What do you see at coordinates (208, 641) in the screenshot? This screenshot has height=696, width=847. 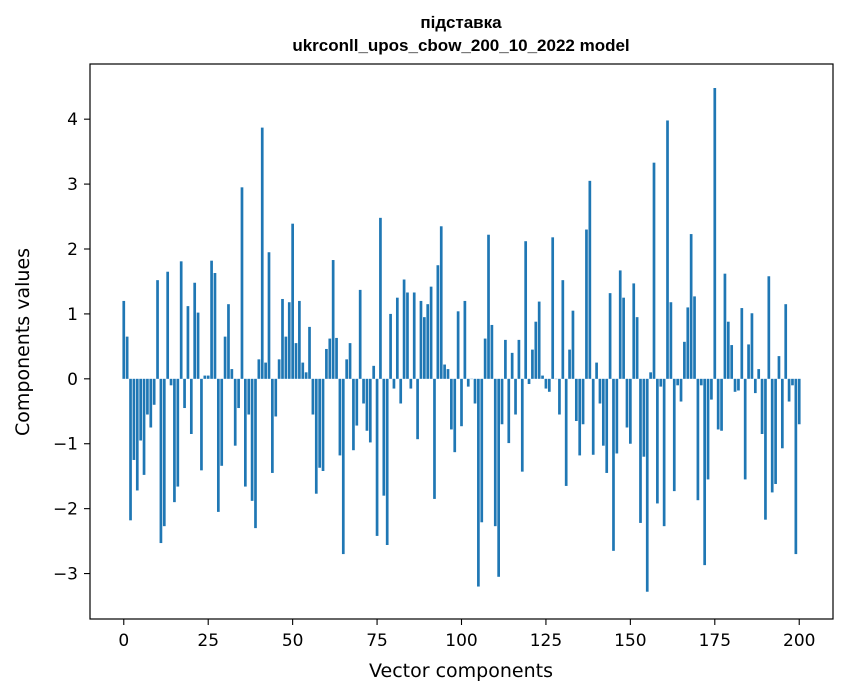 I see `x-tick-label: 25` at bounding box center [208, 641].